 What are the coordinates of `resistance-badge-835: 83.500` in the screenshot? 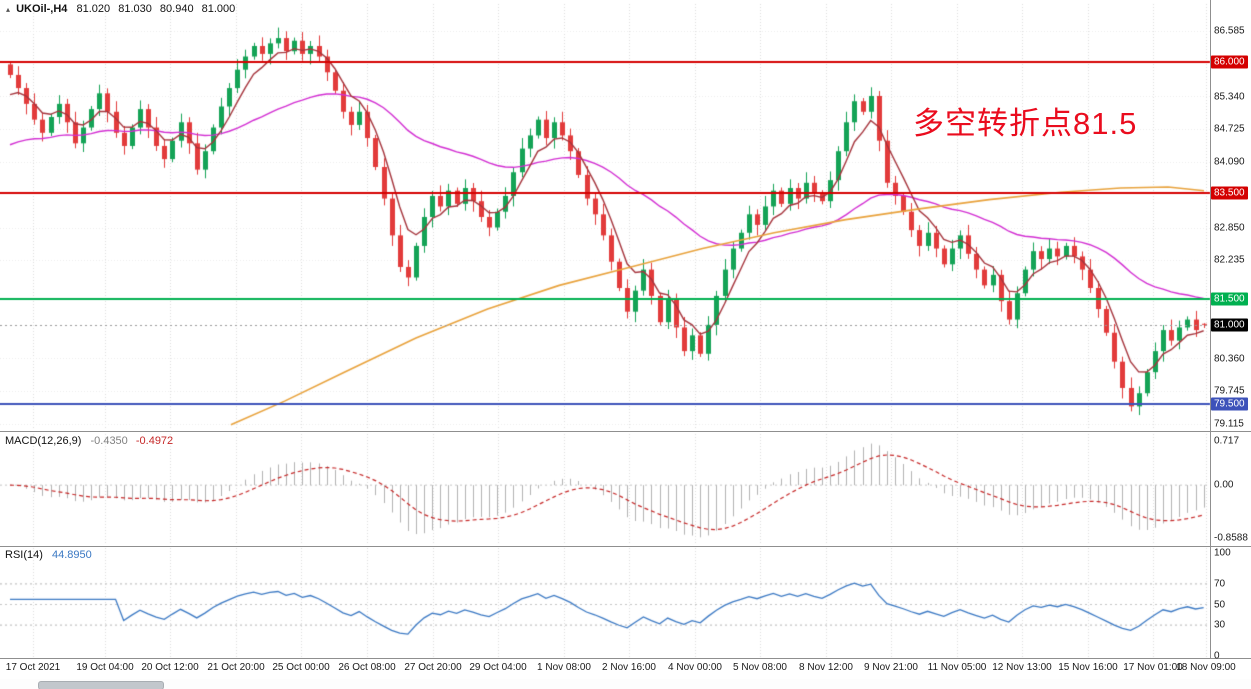 It's located at (1229, 193).